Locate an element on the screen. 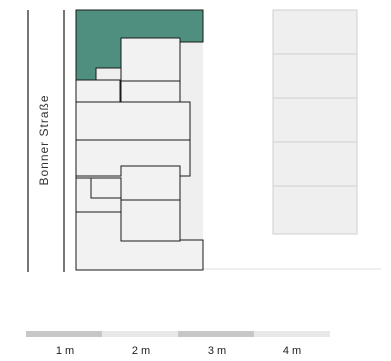  scale-label-3: 3 m is located at coordinates (217, 351).